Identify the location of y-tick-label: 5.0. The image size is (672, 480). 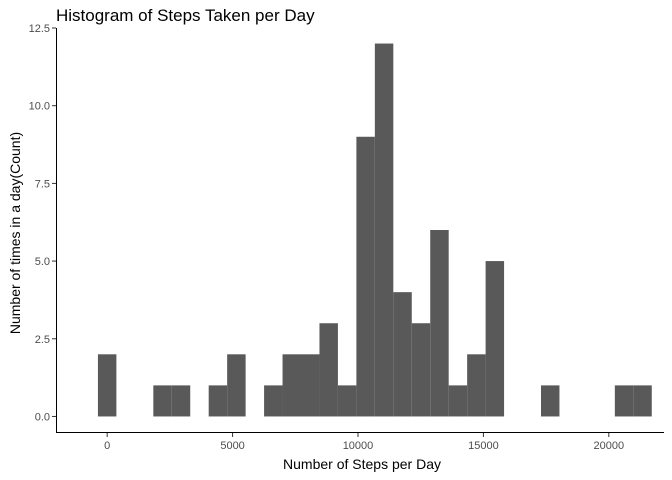
(42, 262).